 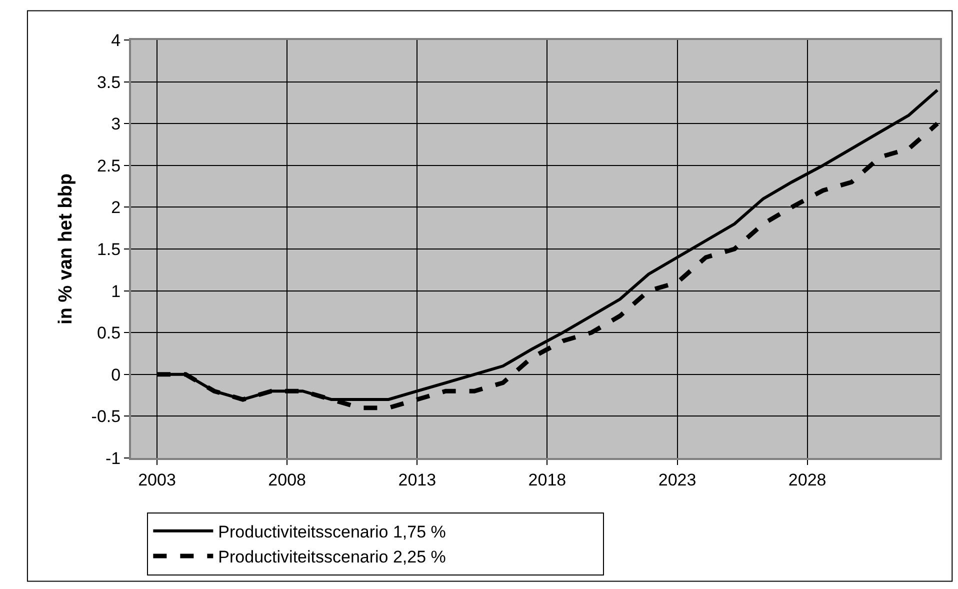 I want to click on x-tick-label: 2018, so click(x=547, y=480).